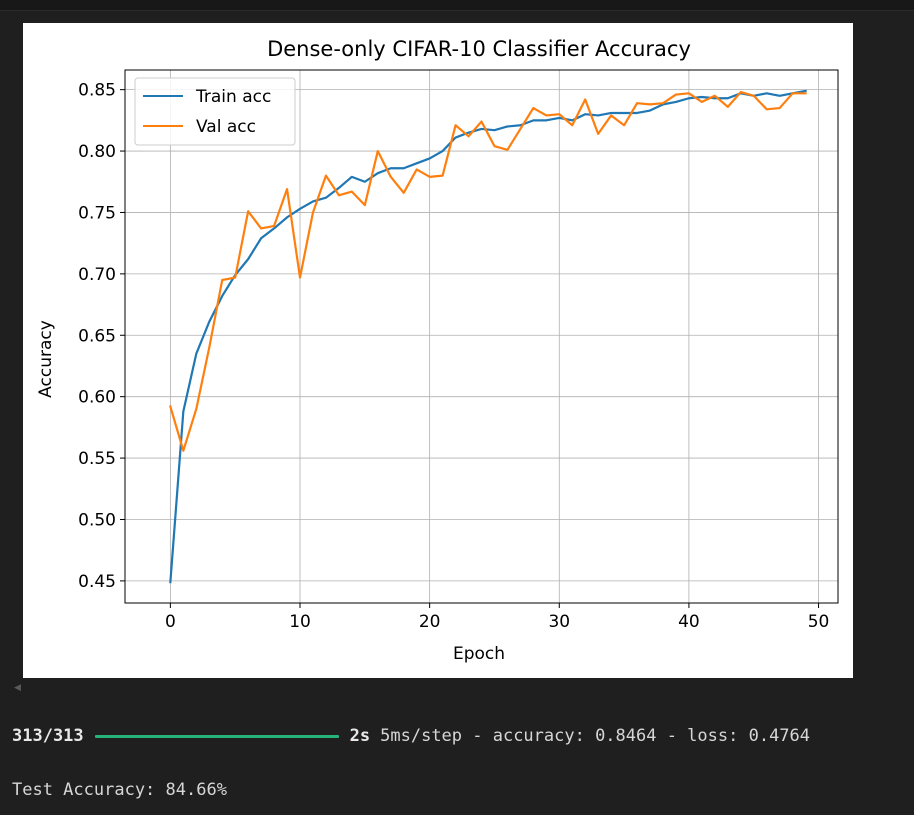  What do you see at coordinates (300, 622) in the screenshot?
I see `x-tick-label: 10` at bounding box center [300, 622].